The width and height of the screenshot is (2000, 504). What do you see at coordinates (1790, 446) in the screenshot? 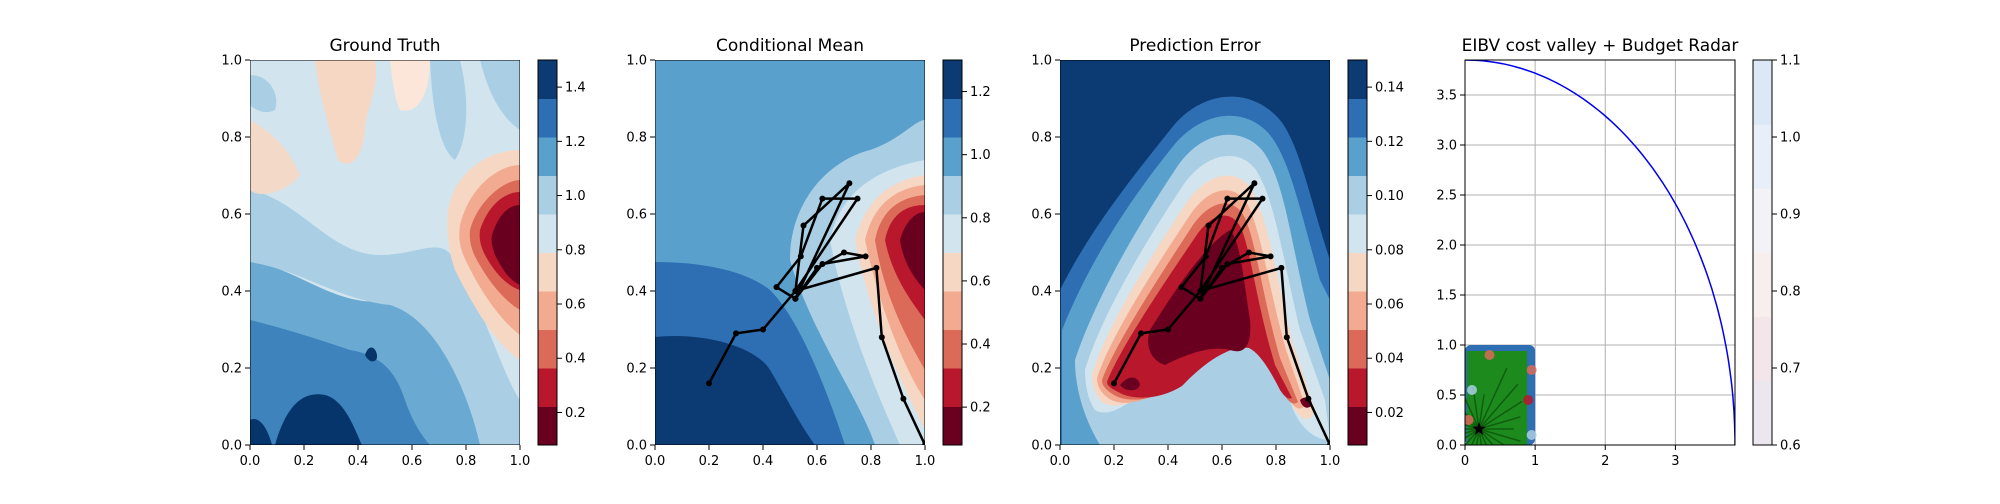
I see `colorbar-tick-label: 0.6` at bounding box center [1790, 446].